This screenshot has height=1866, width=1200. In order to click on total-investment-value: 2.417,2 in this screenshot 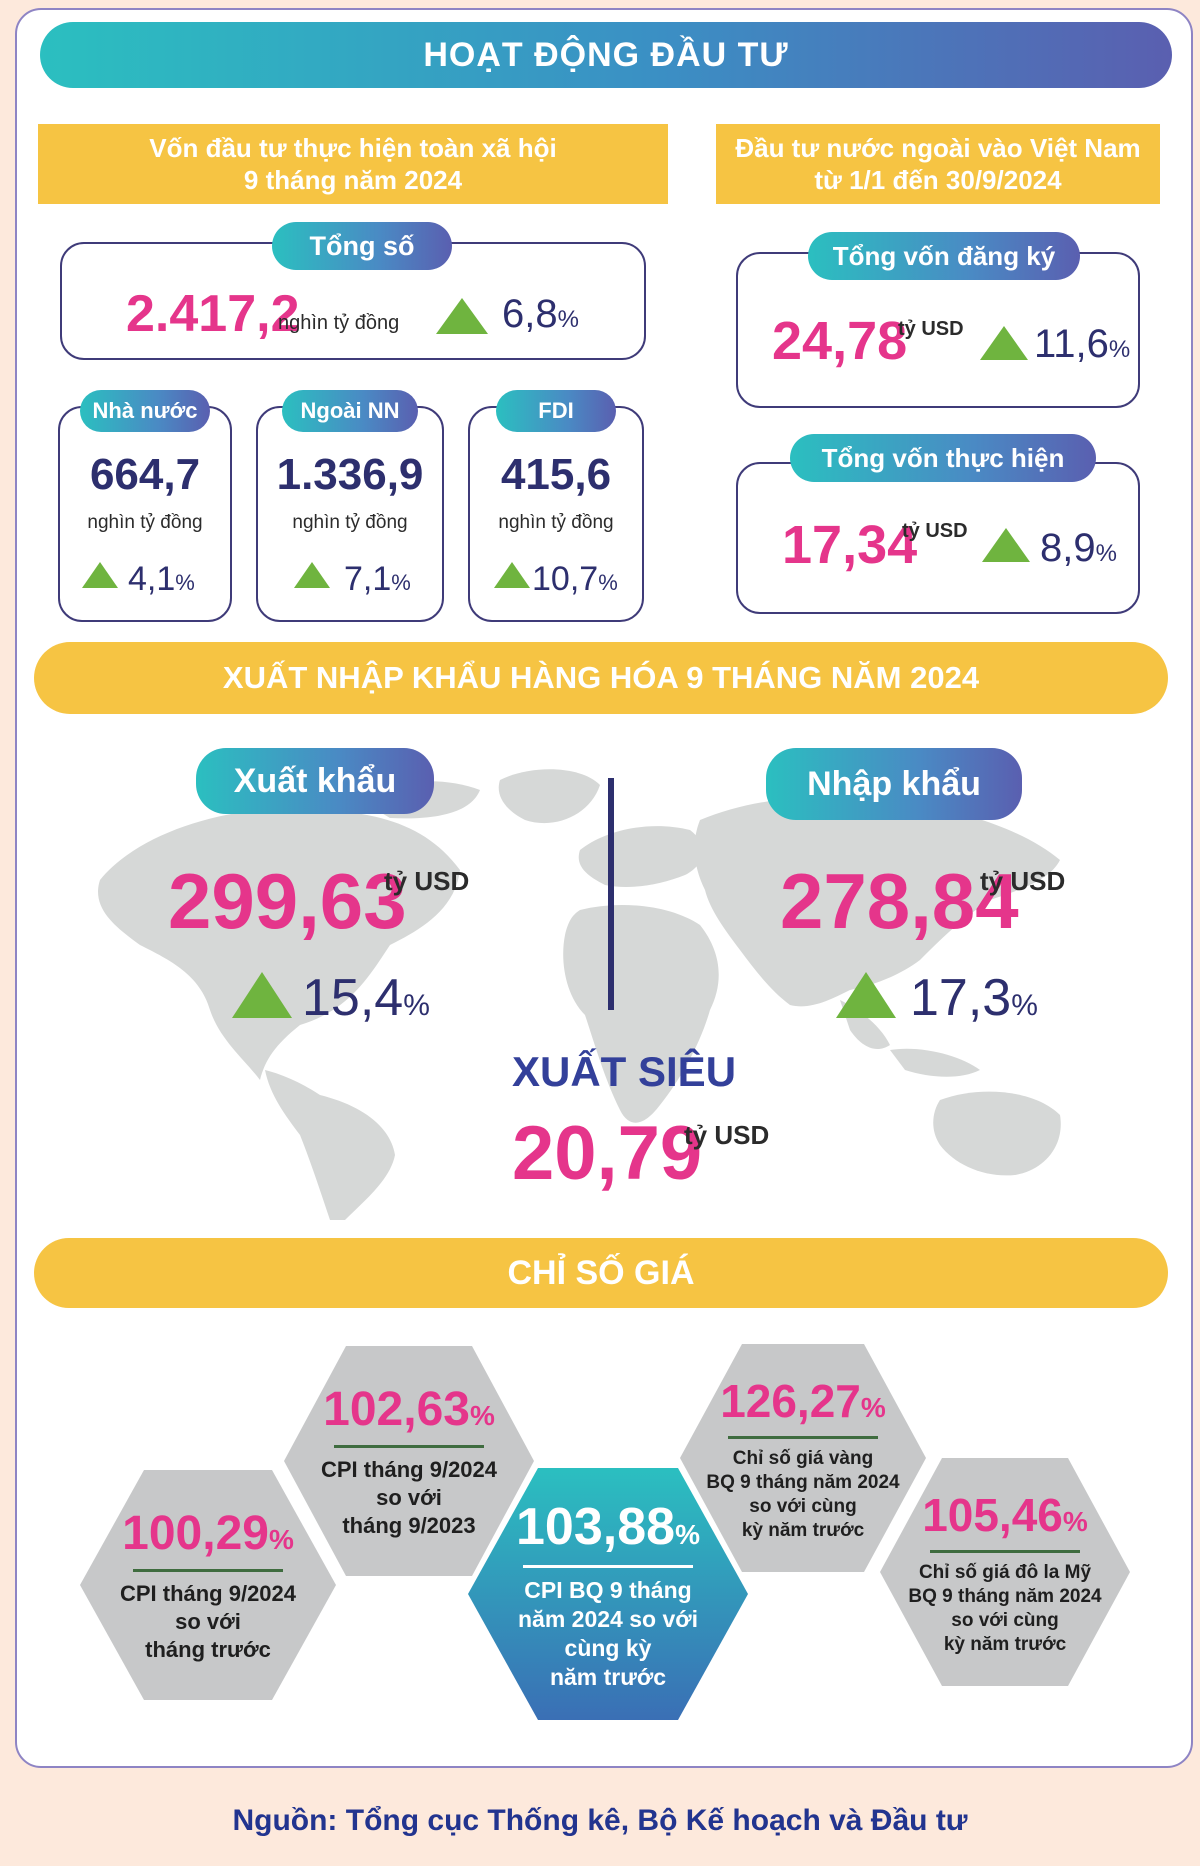, I will do `click(213, 314)`.